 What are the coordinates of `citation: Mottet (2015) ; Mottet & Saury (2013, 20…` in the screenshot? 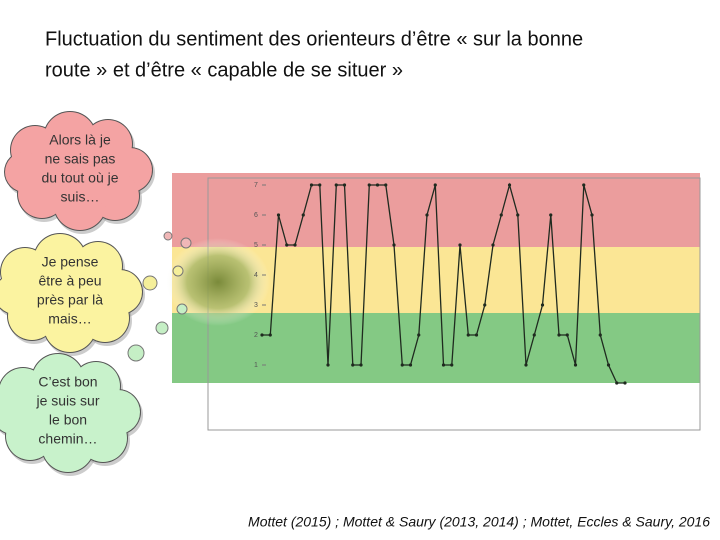 It's located at (479, 522).